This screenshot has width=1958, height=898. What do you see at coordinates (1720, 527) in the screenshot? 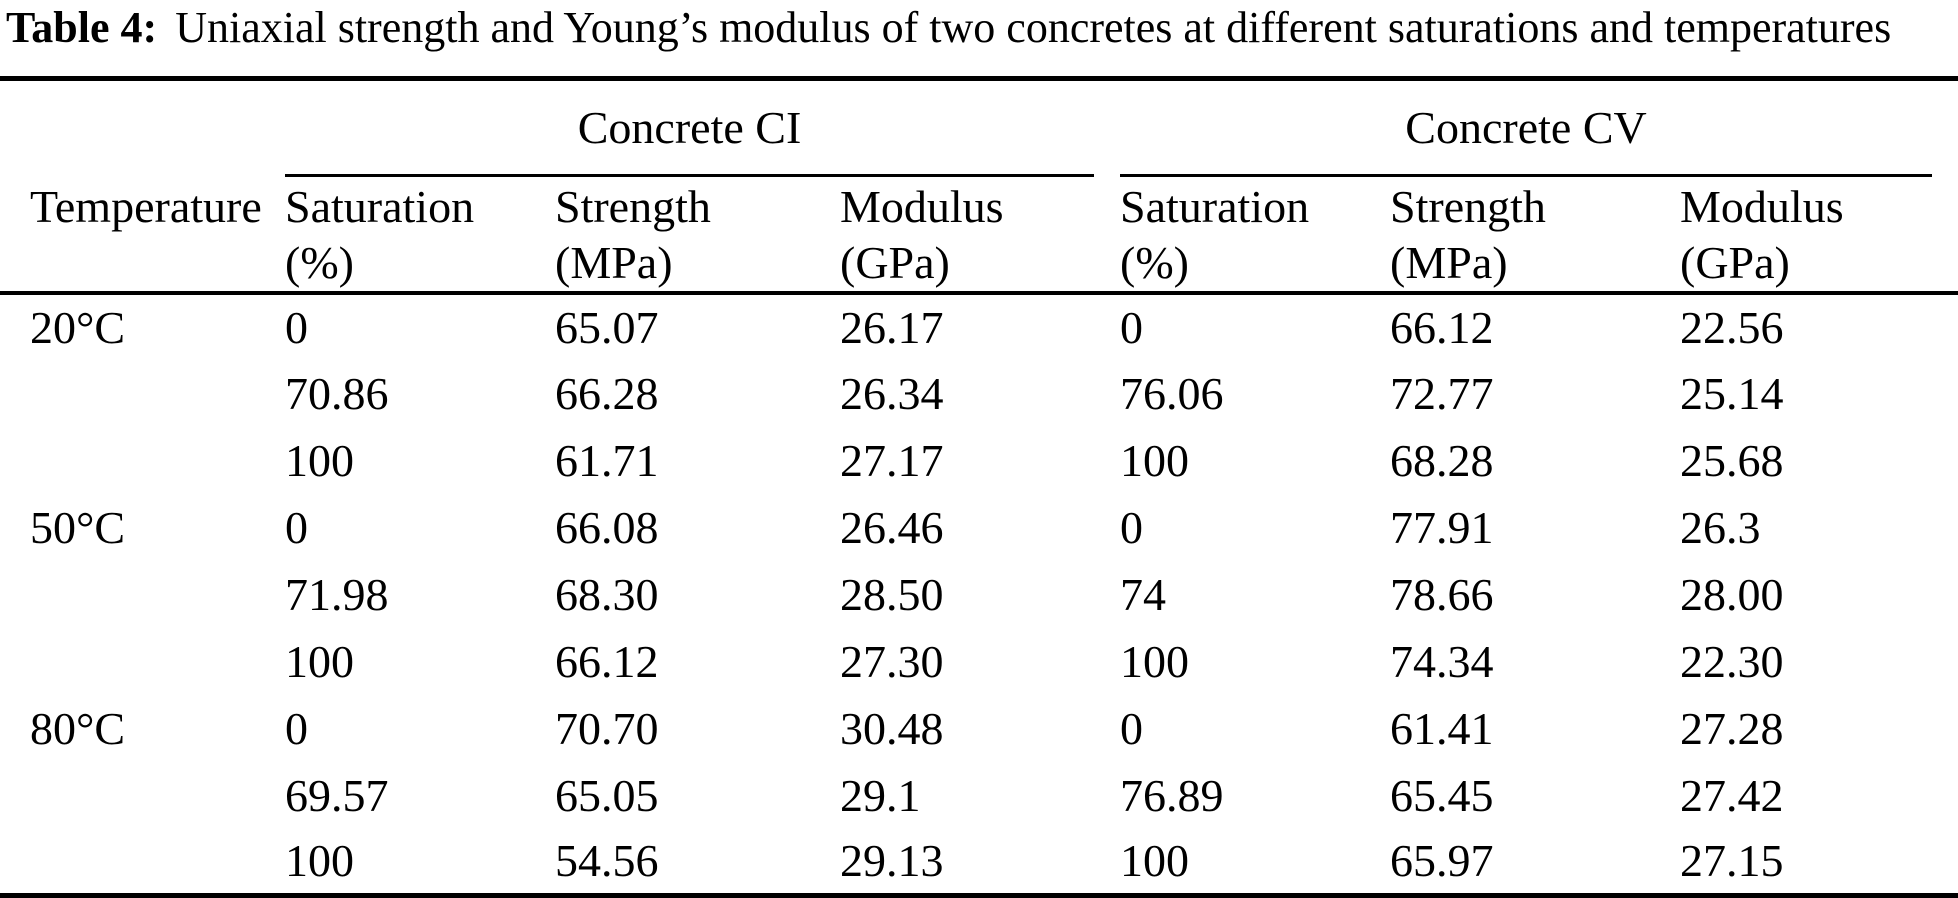
I see `cell-cv-modulus: 26.3` at bounding box center [1720, 527].